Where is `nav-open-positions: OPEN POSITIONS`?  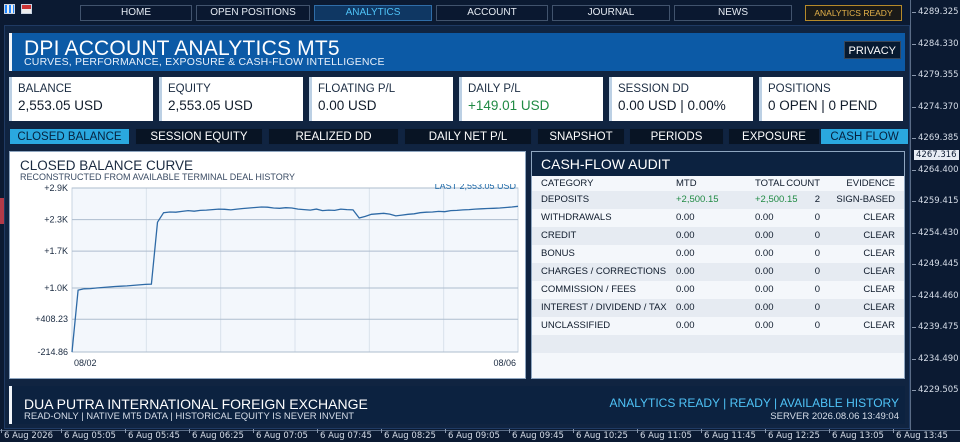 nav-open-positions: OPEN POSITIONS is located at coordinates (253, 13).